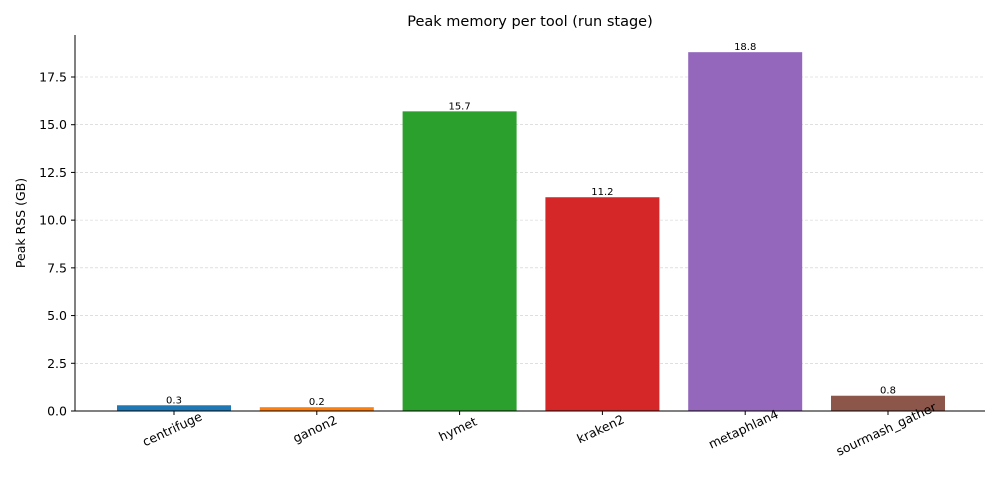 The width and height of the screenshot is (1000, 500). I want to click on bar-sourmash_gather, so click(888, 403).